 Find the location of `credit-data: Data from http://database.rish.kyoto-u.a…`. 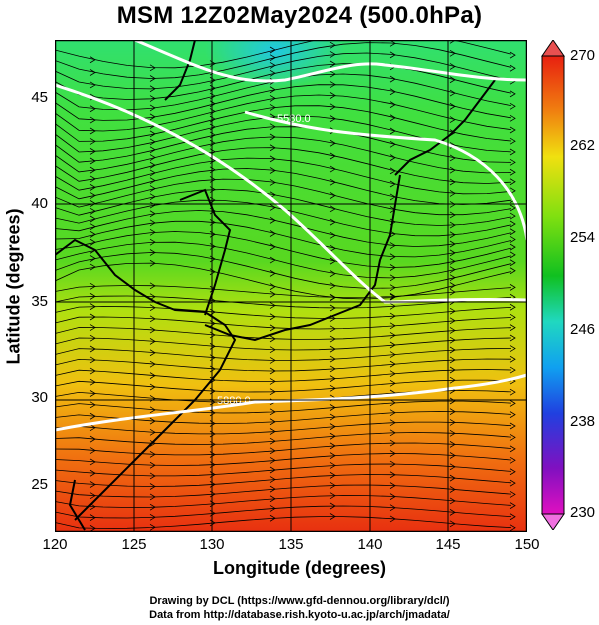

credit-data: Data from http://database.rish.kyoto-u.a… is located at coordinates (299, 615).